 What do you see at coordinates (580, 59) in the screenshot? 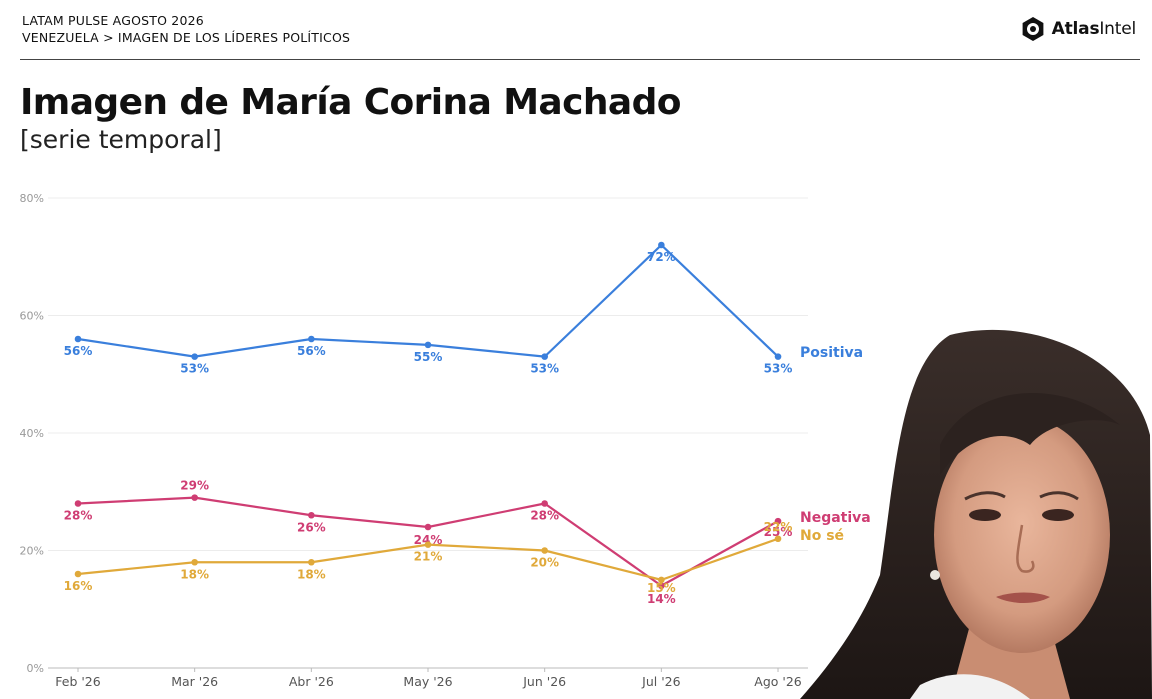
I see `header-divider` at bounding box center [580, 59].